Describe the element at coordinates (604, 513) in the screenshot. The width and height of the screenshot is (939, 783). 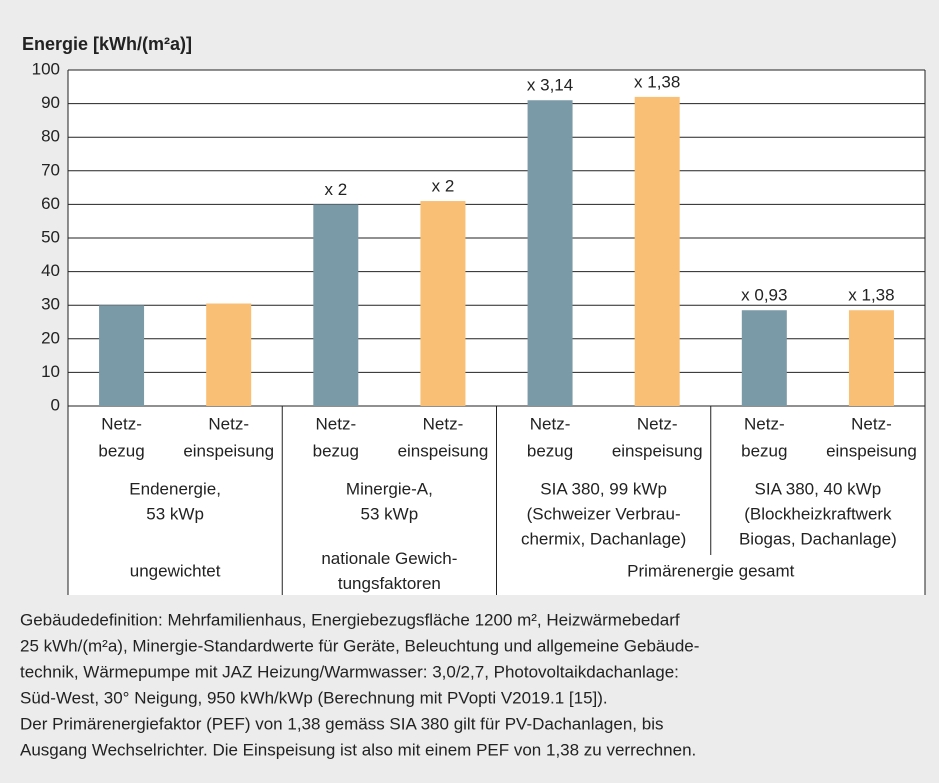
I see `group-label: (Schweizer Verbrau-` at that location.